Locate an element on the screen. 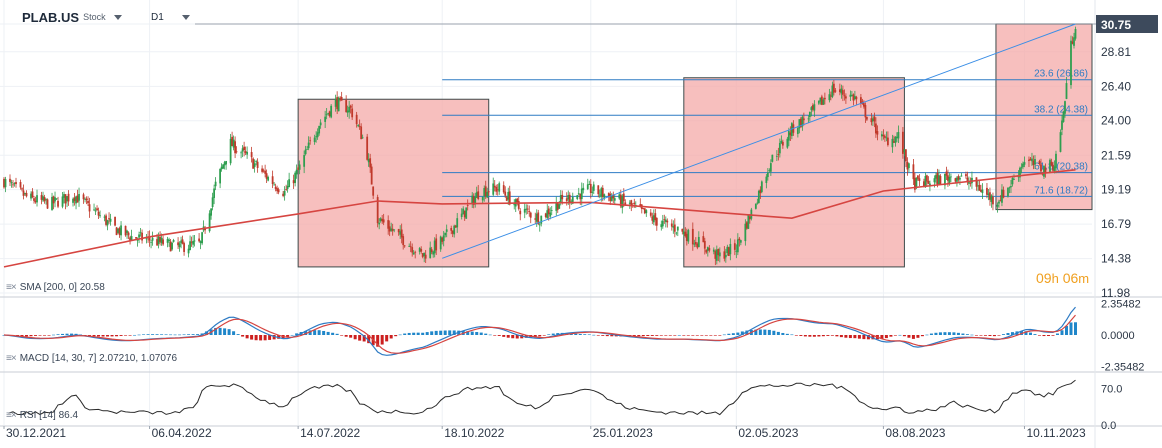 The width and height of the screenshot is (1162, 448). macd-legend: ≡× MACD [14, 30, 7] 2.07210, 1.07076 is located at coordinates (91, 358).